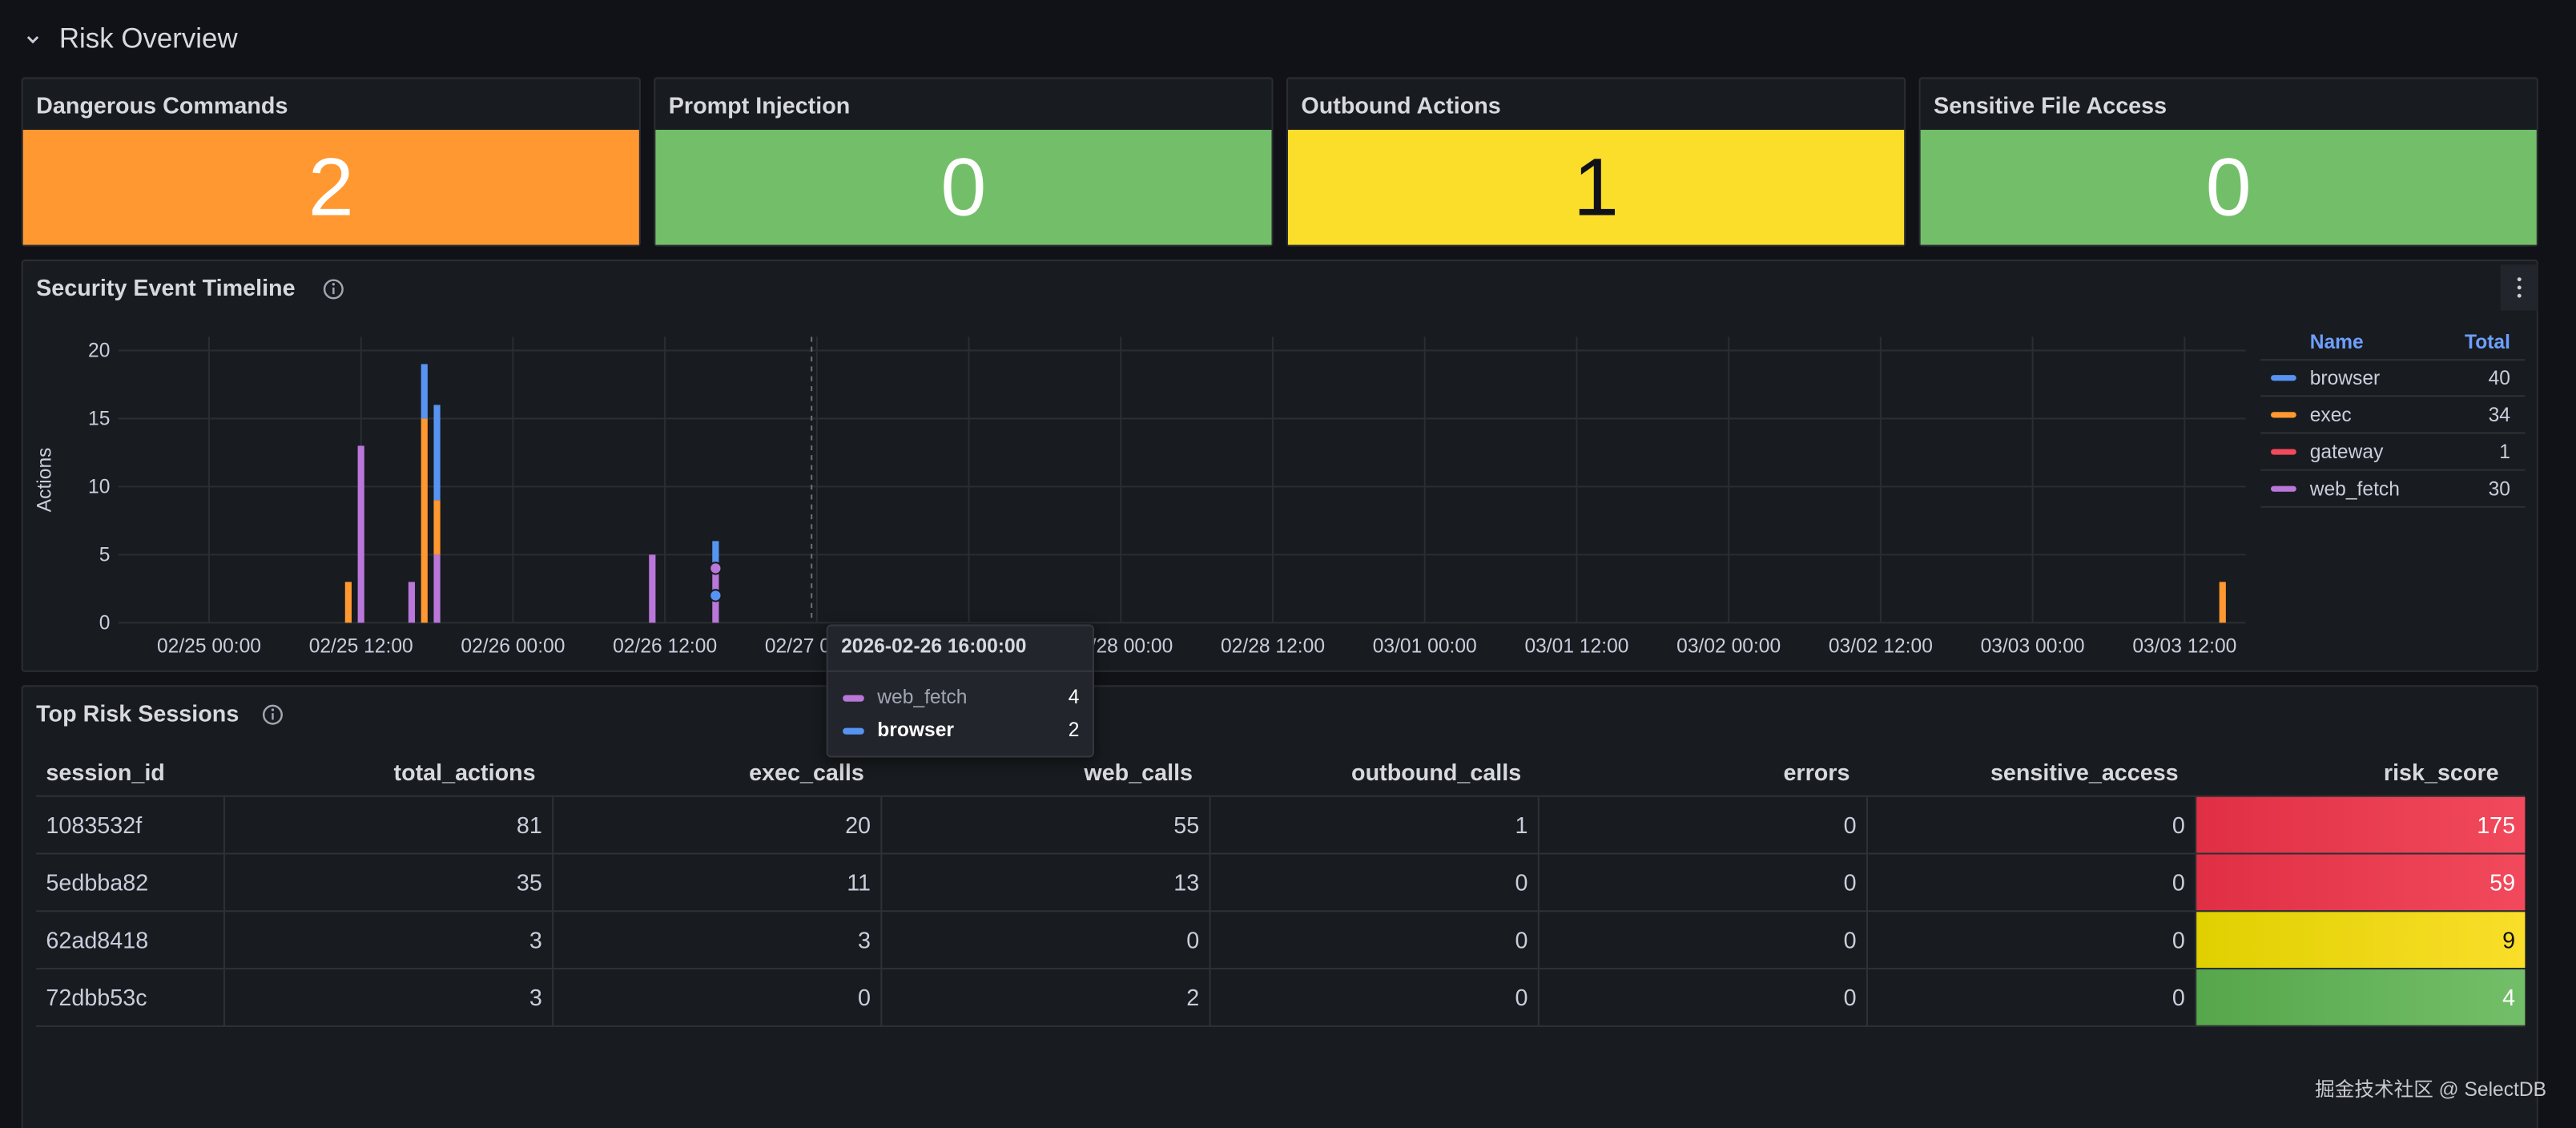 The image size is (2576, 1128). I want to click on x-tick-label: 02/28 12:00, so click(1273, 646).